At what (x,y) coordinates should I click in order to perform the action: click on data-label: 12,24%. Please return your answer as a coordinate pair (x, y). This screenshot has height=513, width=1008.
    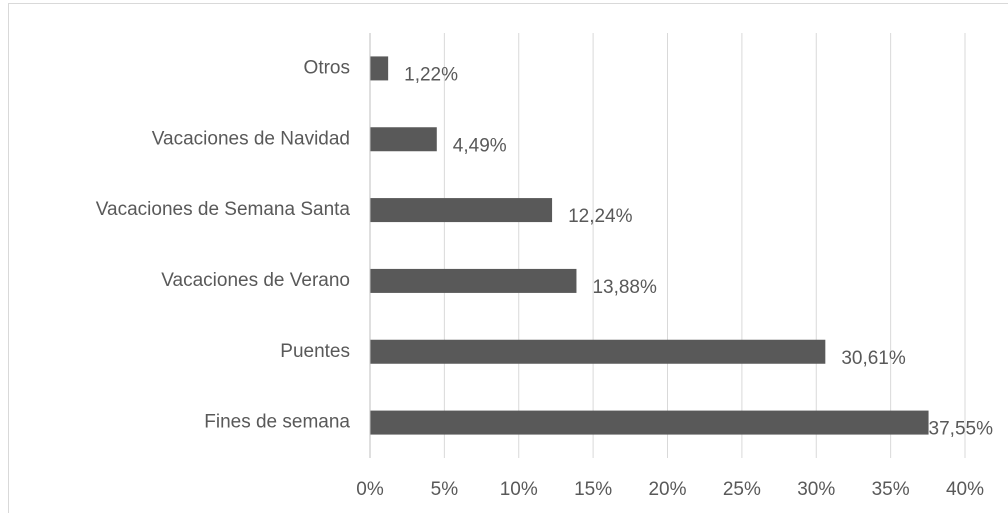
    Looking at the image, I should click on (600, 216).